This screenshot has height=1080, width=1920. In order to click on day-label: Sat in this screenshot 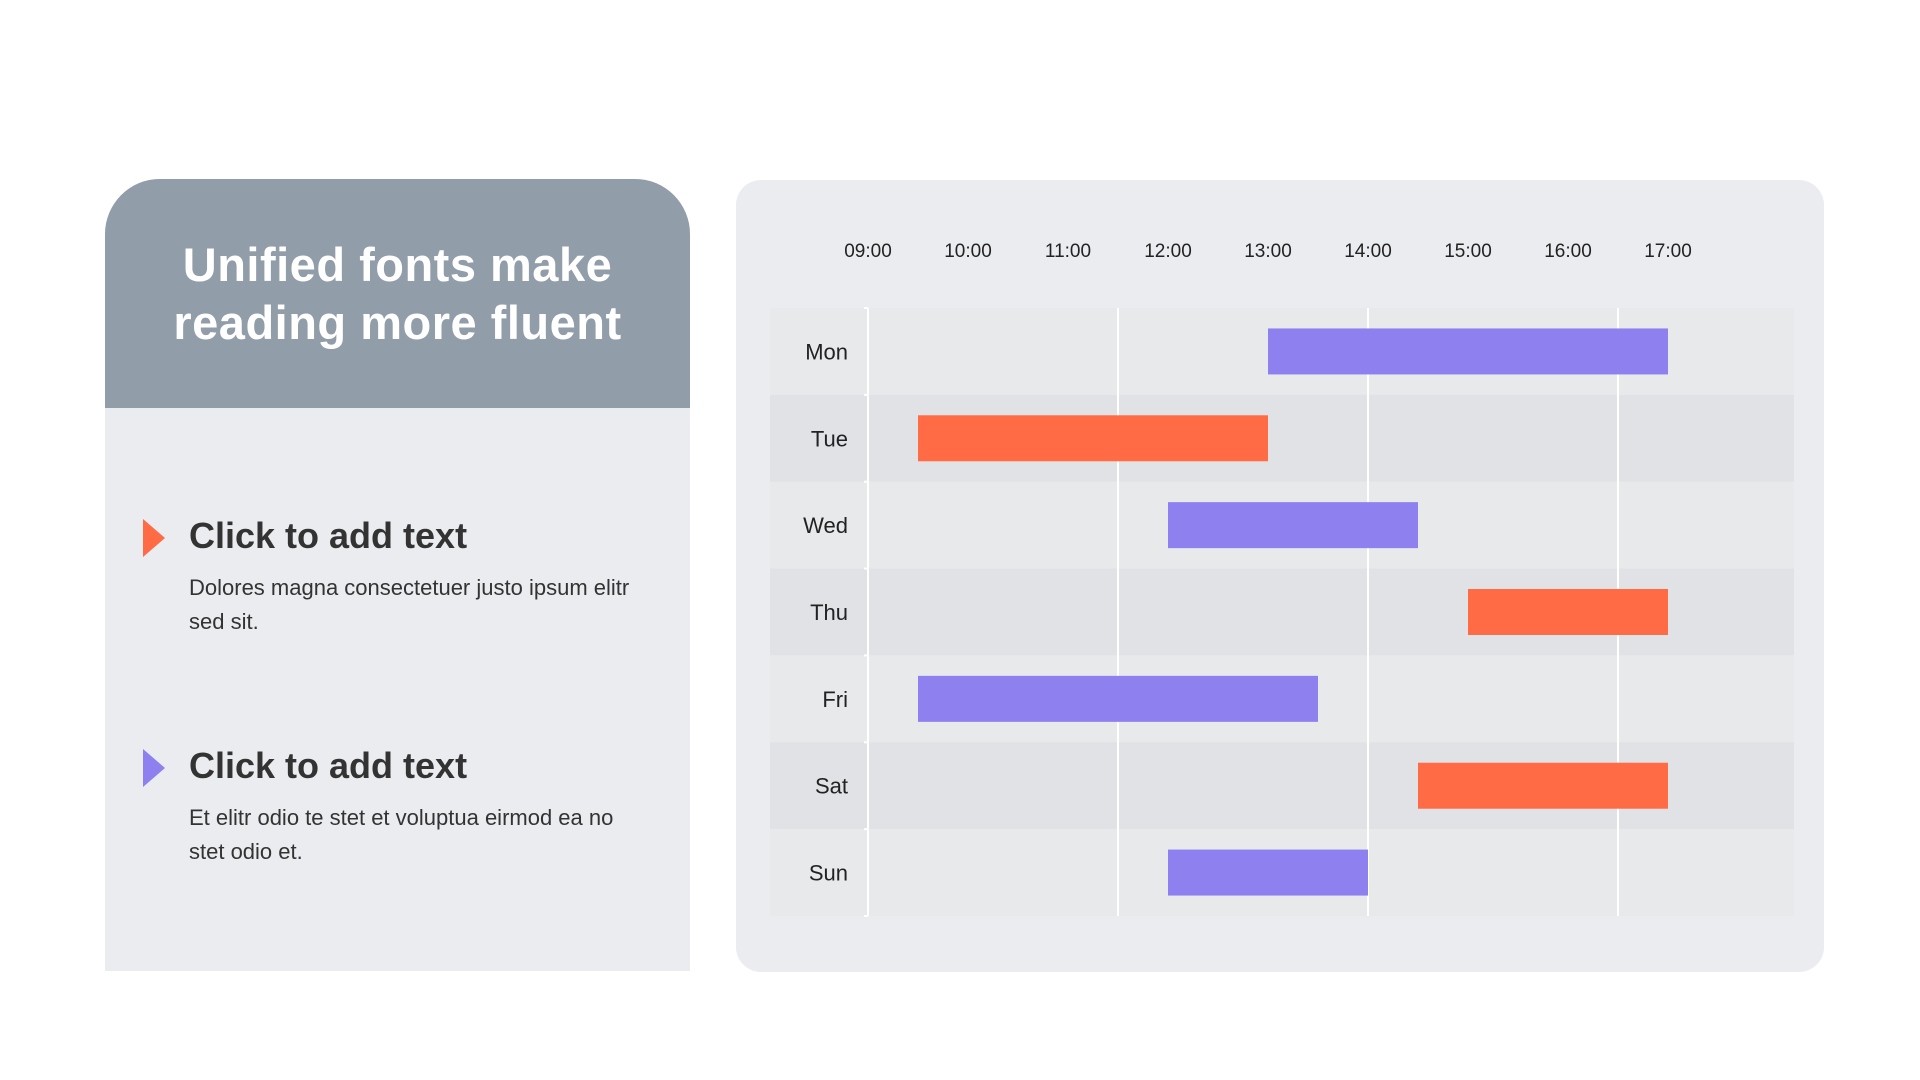, I will do `click(831, 786)`.